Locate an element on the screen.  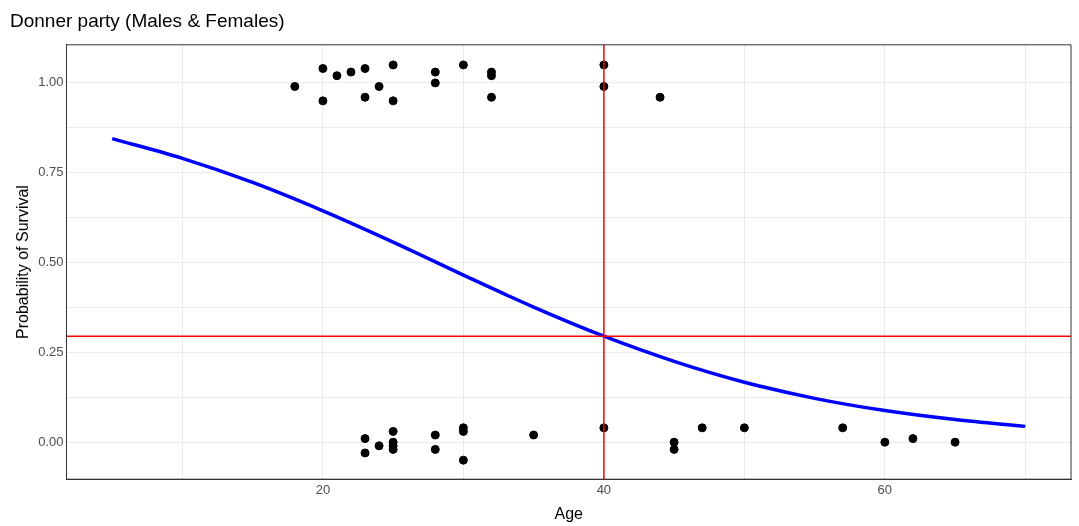
y-tick-label: 0.25 is located at coordinates (51, 351).